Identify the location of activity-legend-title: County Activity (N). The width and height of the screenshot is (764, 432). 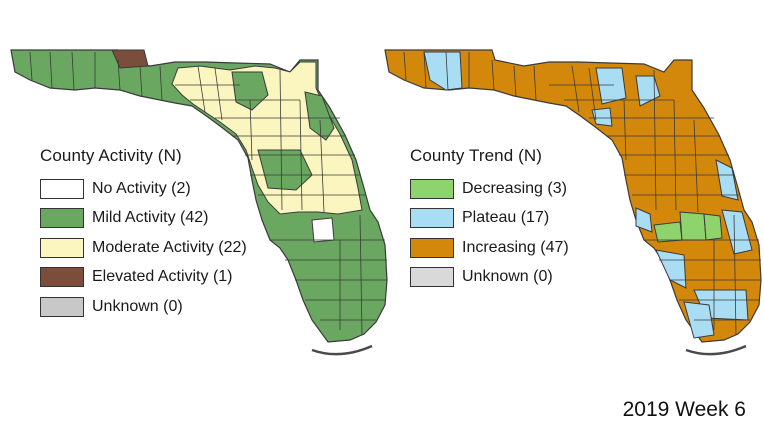
(111, 155).